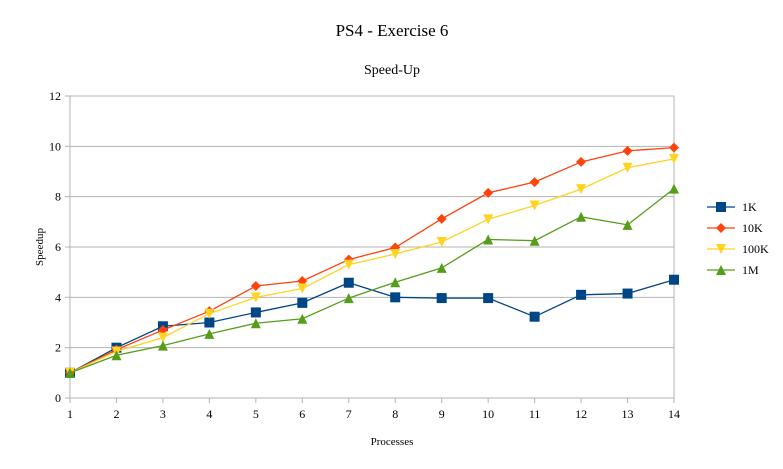 Image resolution: width=783 pixels, height=469 pixels. I want to click on legend-label: 10K, so click(752, 228).